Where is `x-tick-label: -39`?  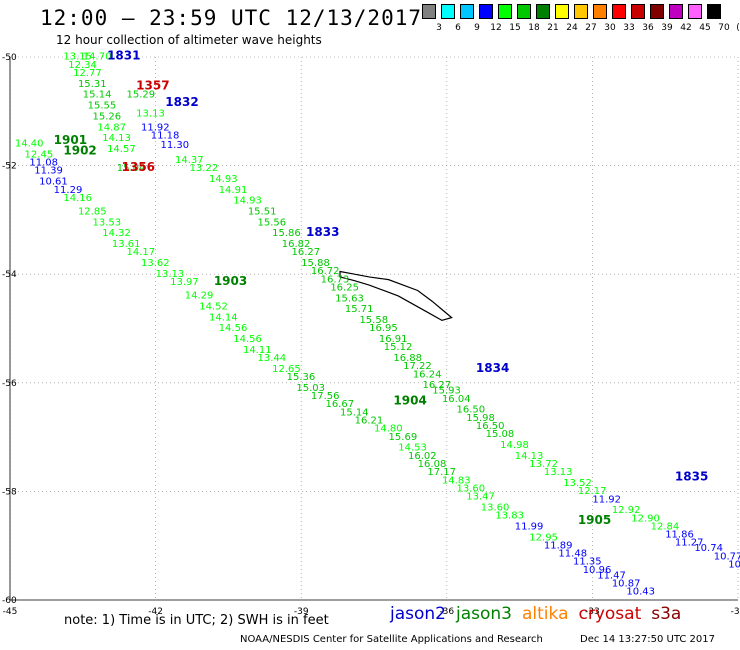 x-tick-label: -39 is located at coordinates (301, 612).